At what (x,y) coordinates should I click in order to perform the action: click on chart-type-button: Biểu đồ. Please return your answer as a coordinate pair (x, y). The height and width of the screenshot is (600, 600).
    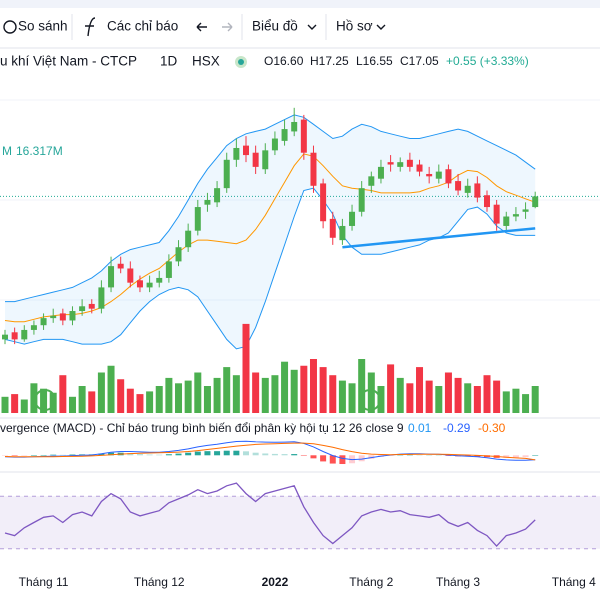
    Looking at the image, I should click on (284, 26).